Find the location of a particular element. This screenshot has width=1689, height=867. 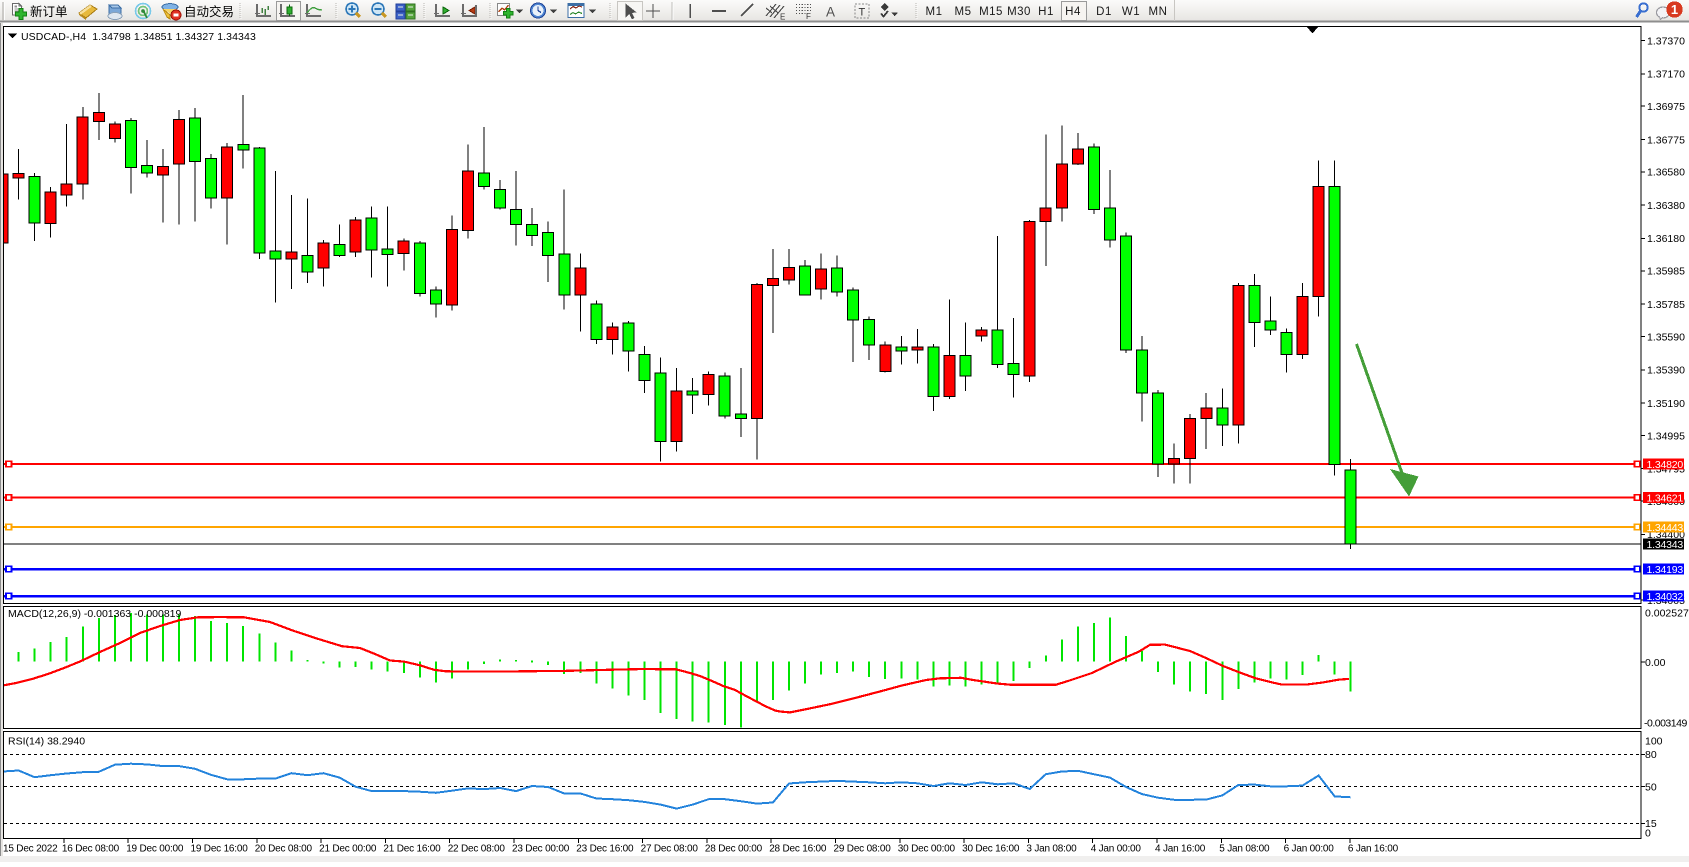

svg-text: 16 Dec 08:00 is located at coordinates (91, 849).